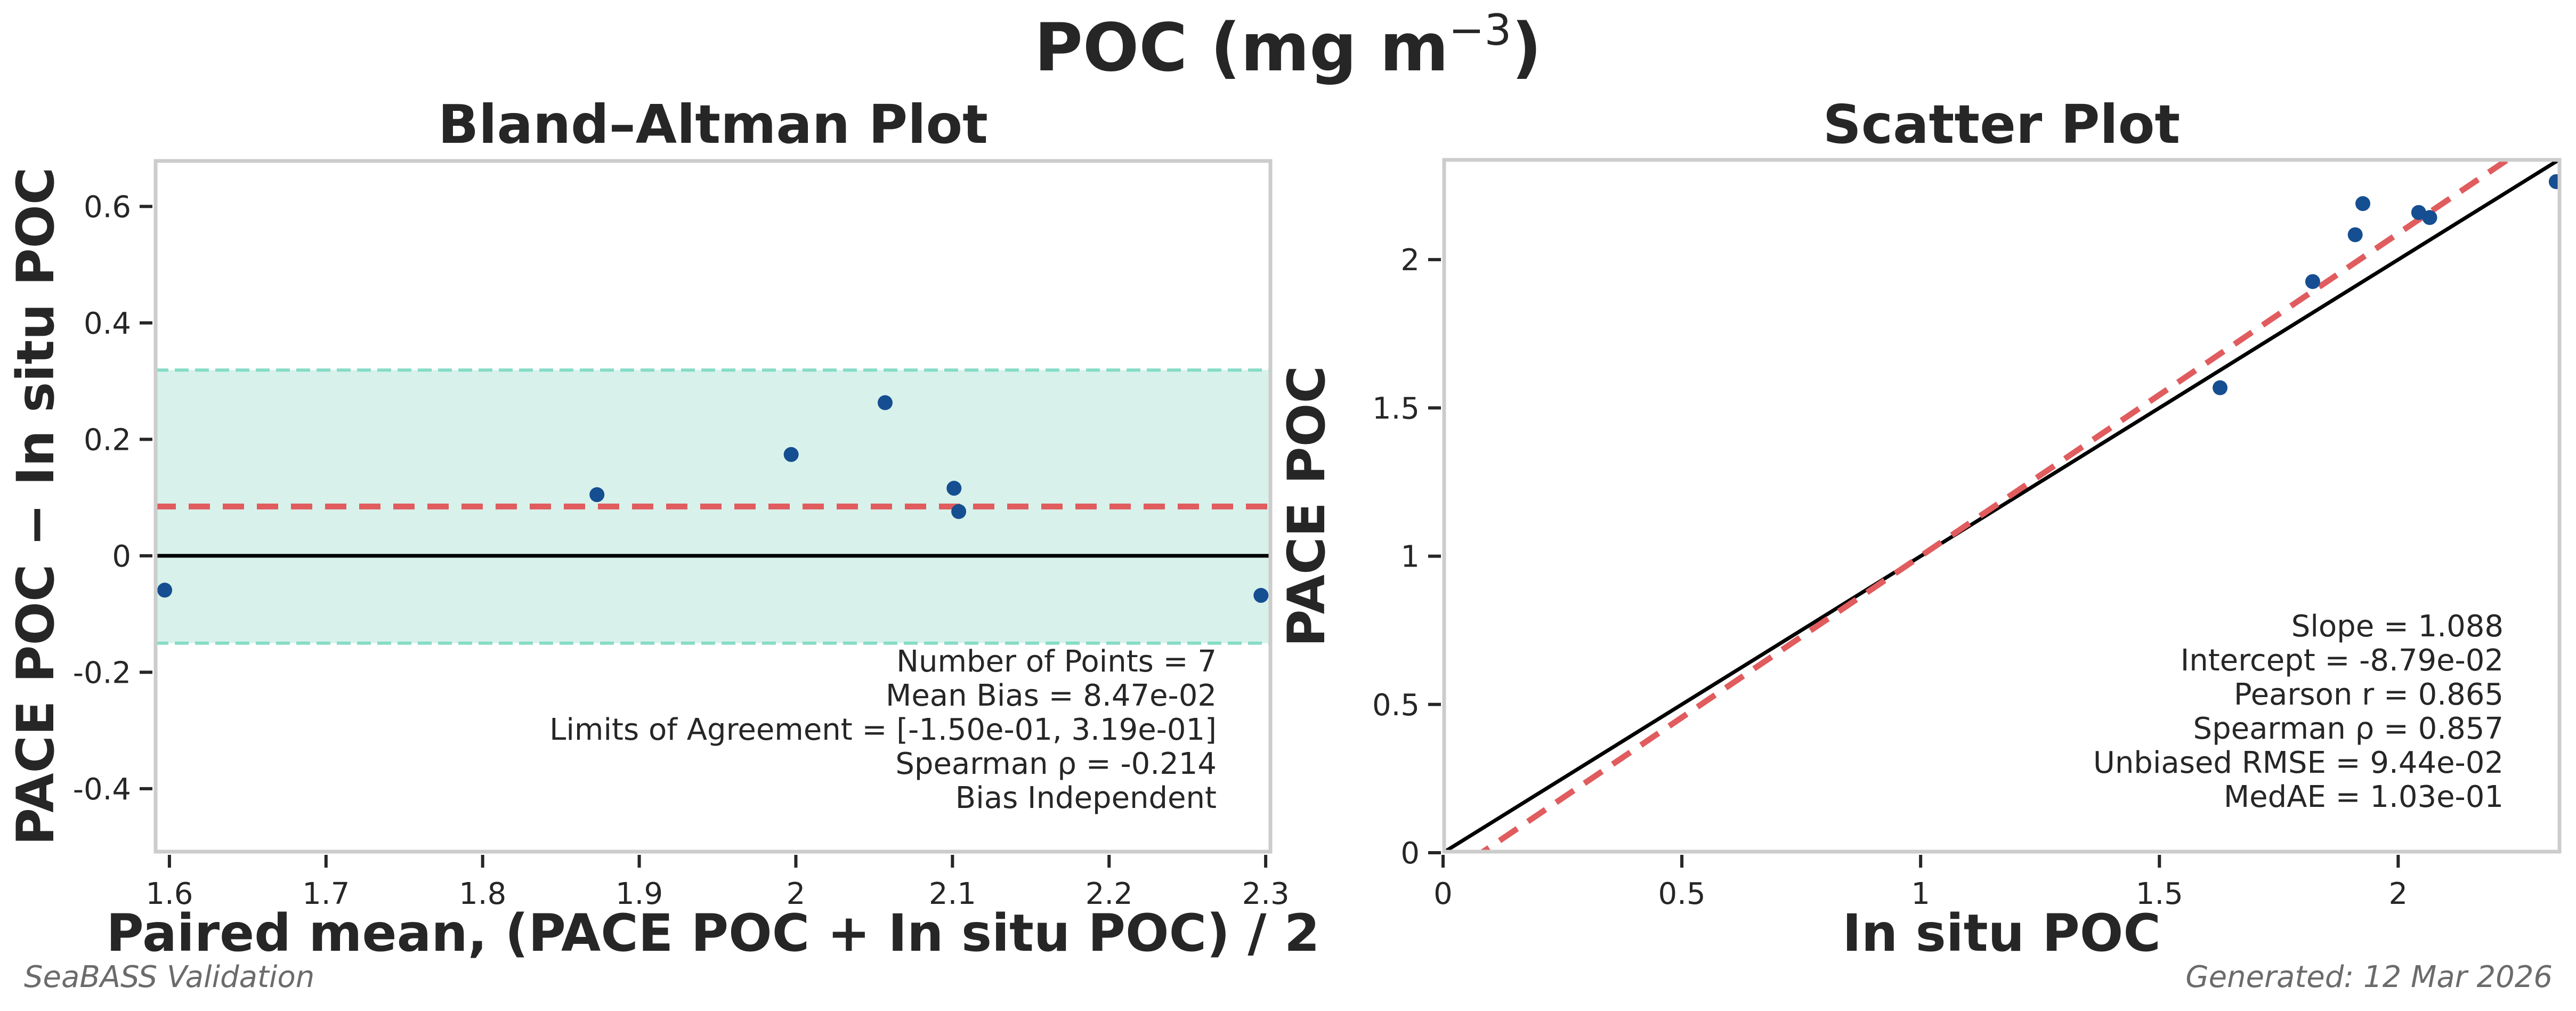  What do you see at coordinates (2369, 694) in the screenshot?
I see `sc-stat-pearson: Pearson r = 0.865` at bounding box center [2369, 694].